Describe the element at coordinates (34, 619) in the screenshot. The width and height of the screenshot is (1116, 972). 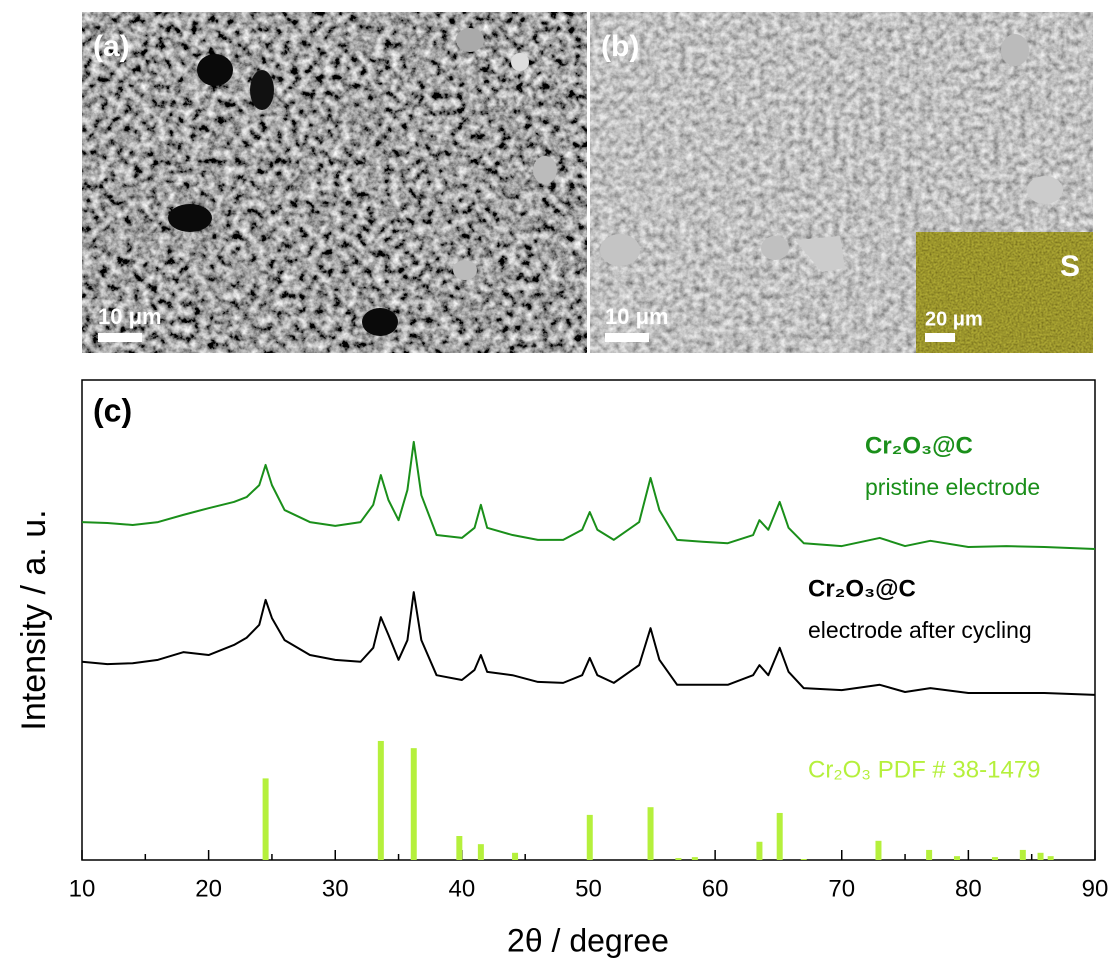
I see `y-axis-label: Intensity / a. u.` at that location.